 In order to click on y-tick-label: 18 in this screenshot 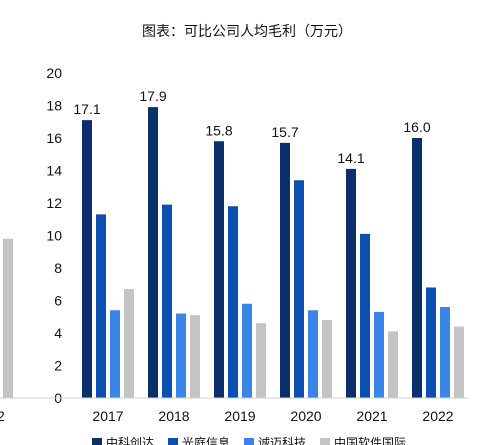, I will do `click(54, 106)`.